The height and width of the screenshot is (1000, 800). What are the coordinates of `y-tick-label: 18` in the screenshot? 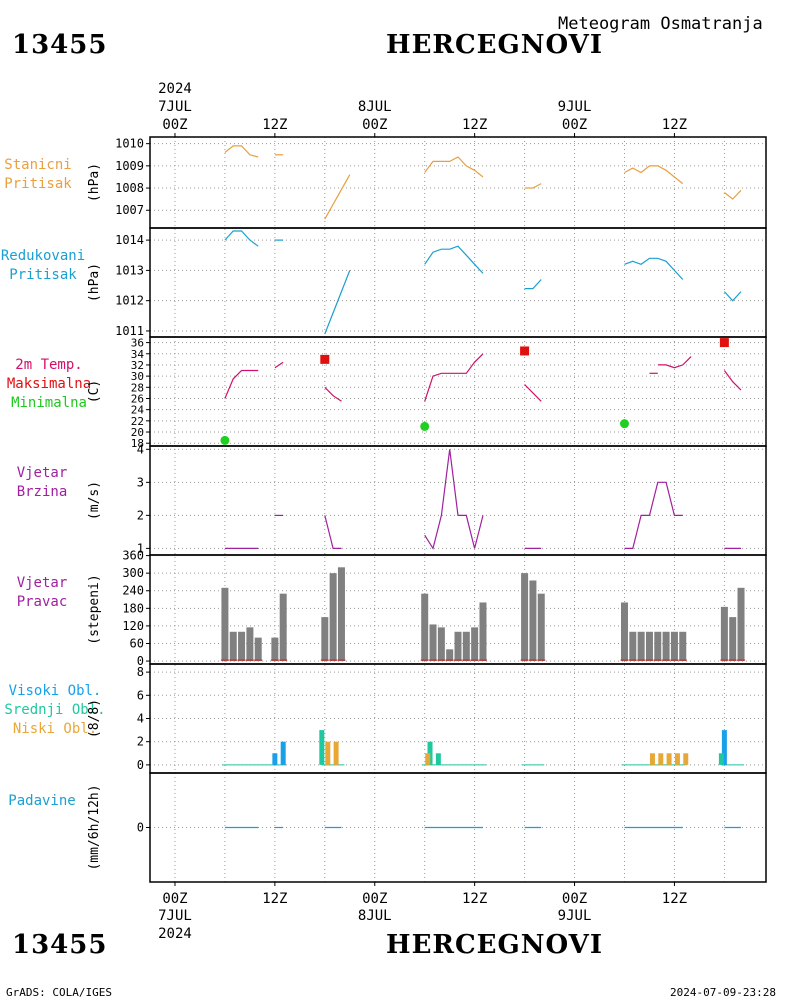 It's located at (137, 443).